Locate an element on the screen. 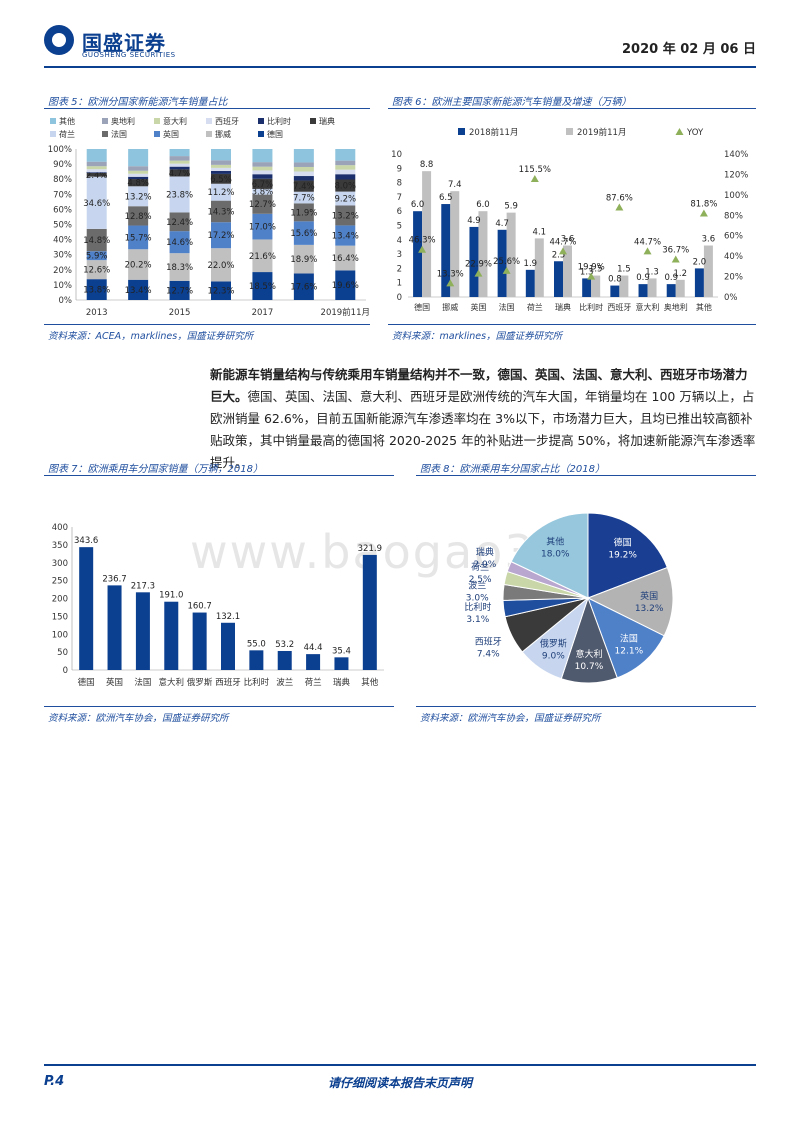 Image resolution: width=800 pixels, height=1132 pixels. data-label: 17.2% is located at coordinates (220, 236).